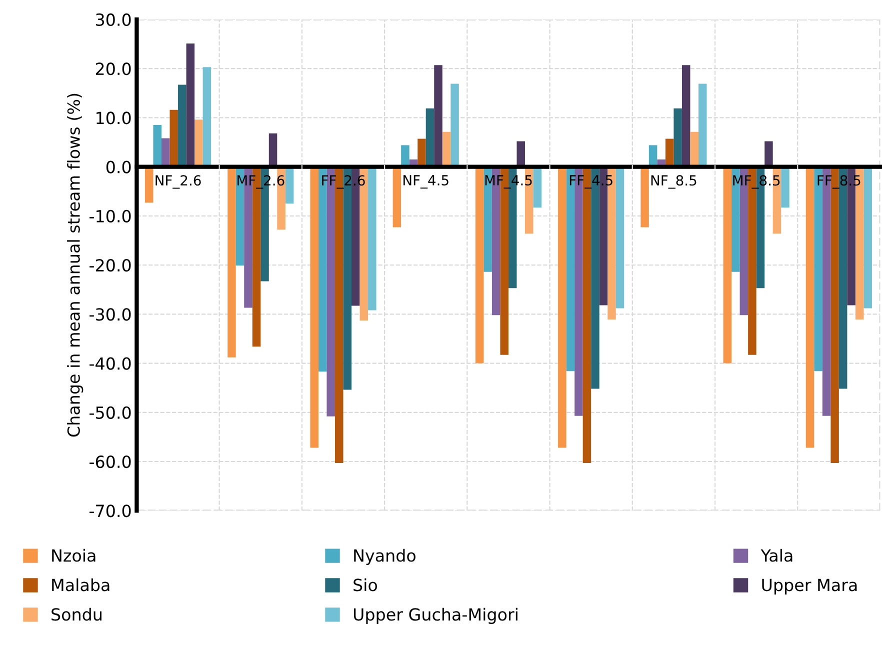  What do you see at coordinates (508, 182) in the screenshot?
I see `x-tick-label: MF_4.5` at bounding box center [508, 182].